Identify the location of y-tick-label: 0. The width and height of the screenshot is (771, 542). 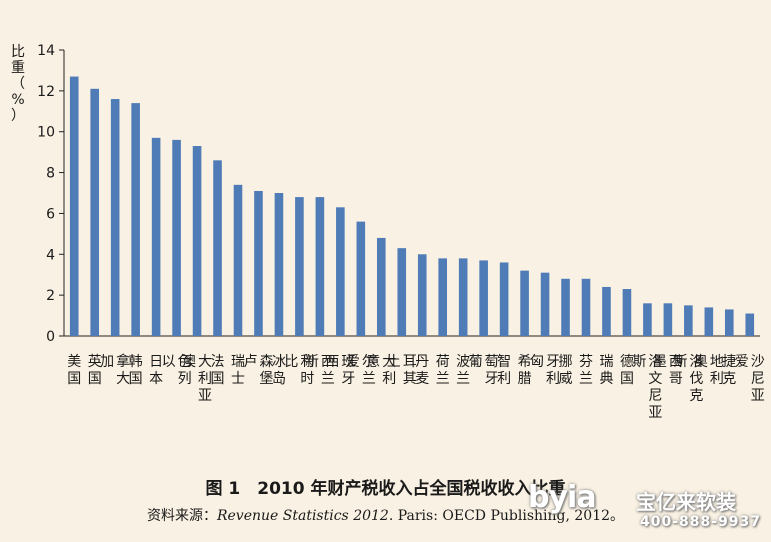
(50, 337).